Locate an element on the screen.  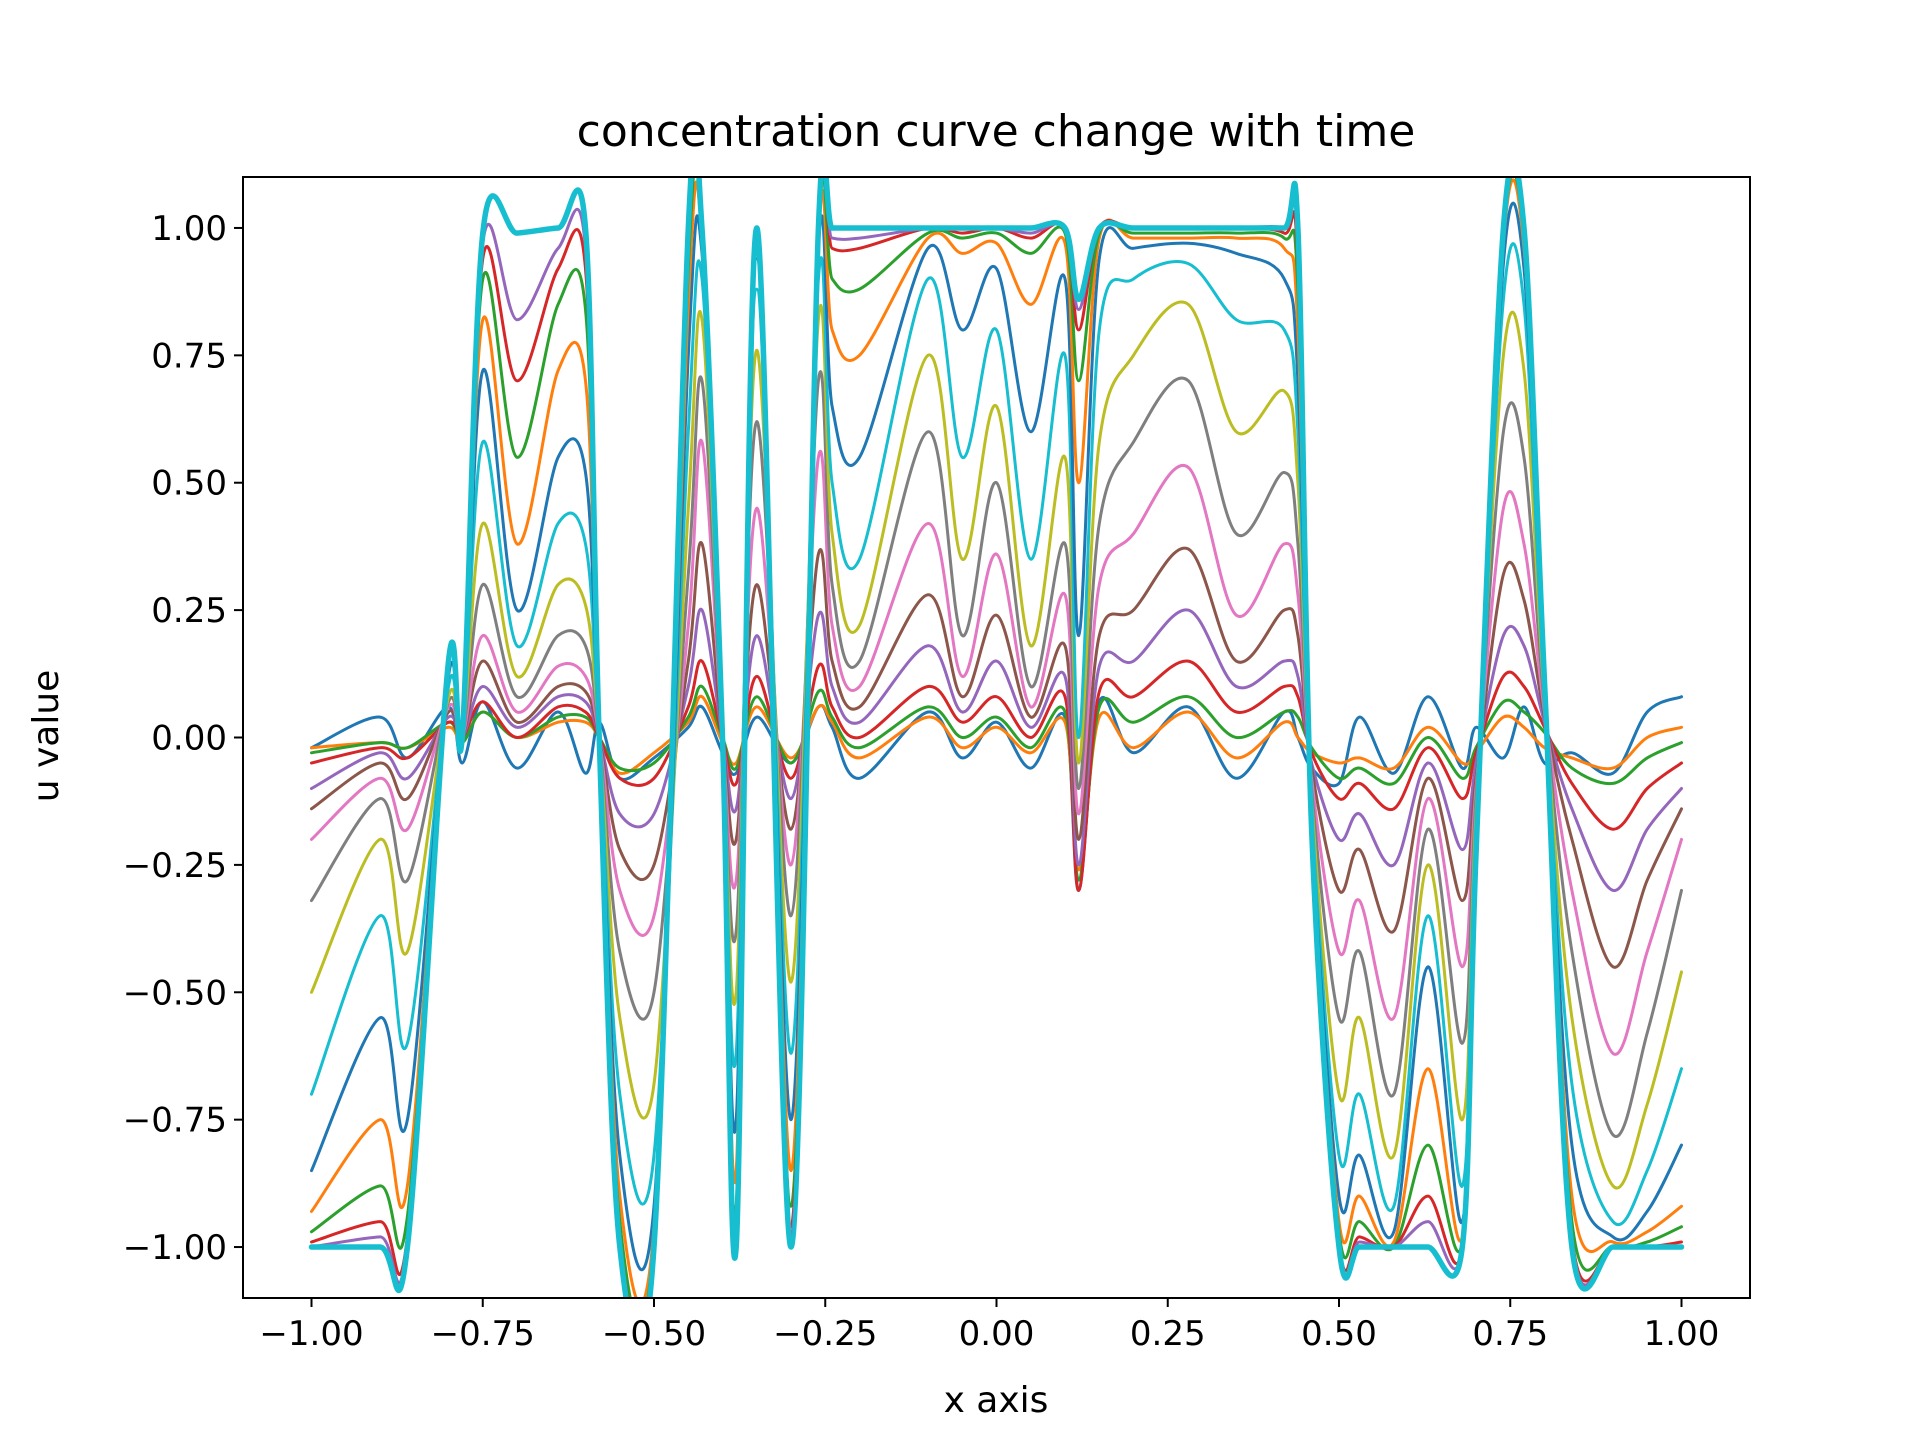
y-tick-label: 0.75 is located at coordinates (189, 356).